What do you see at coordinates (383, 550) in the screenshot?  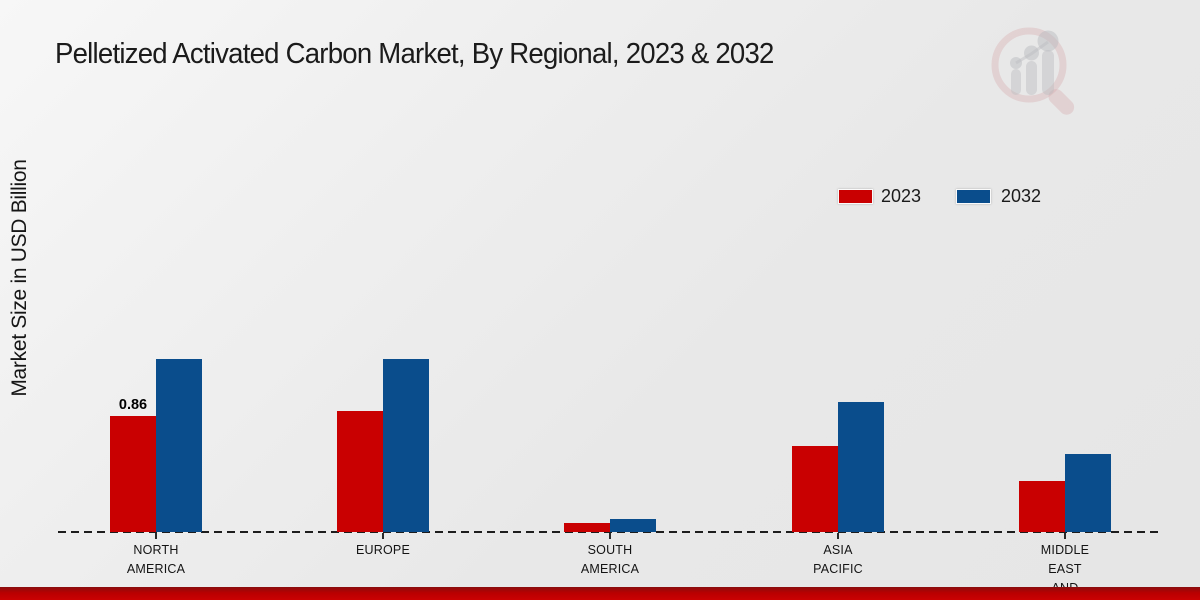 I see `category-label-europe: EUROPE` at bounding box center [383, 550].